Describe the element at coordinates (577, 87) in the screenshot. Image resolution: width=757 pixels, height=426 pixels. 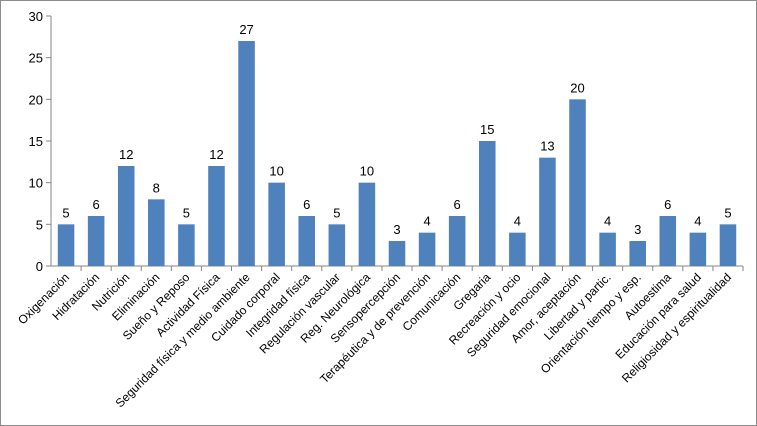
I see `data-label: 20` at that location.